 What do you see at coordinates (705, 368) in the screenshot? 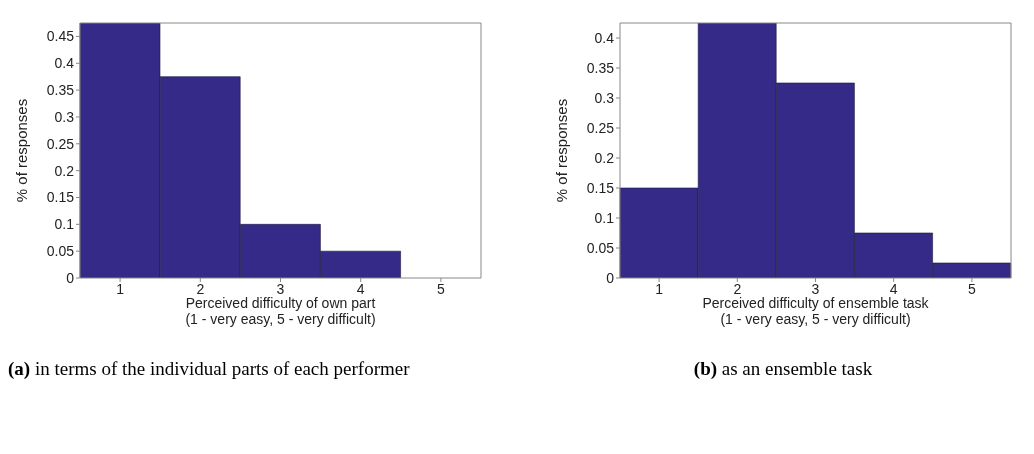
I see `text: (b)` at bounding box center [705, 368].